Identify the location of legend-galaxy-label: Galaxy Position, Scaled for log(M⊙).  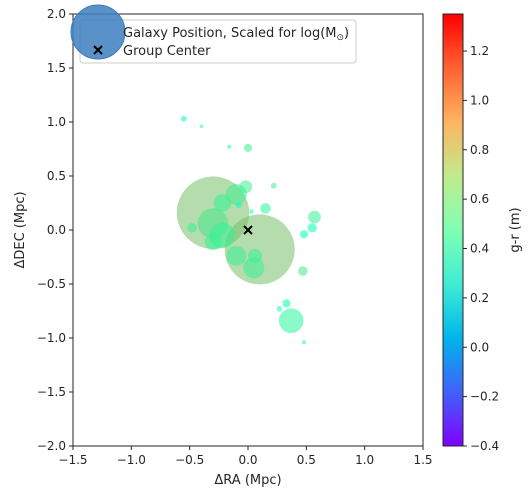
(236, 34).